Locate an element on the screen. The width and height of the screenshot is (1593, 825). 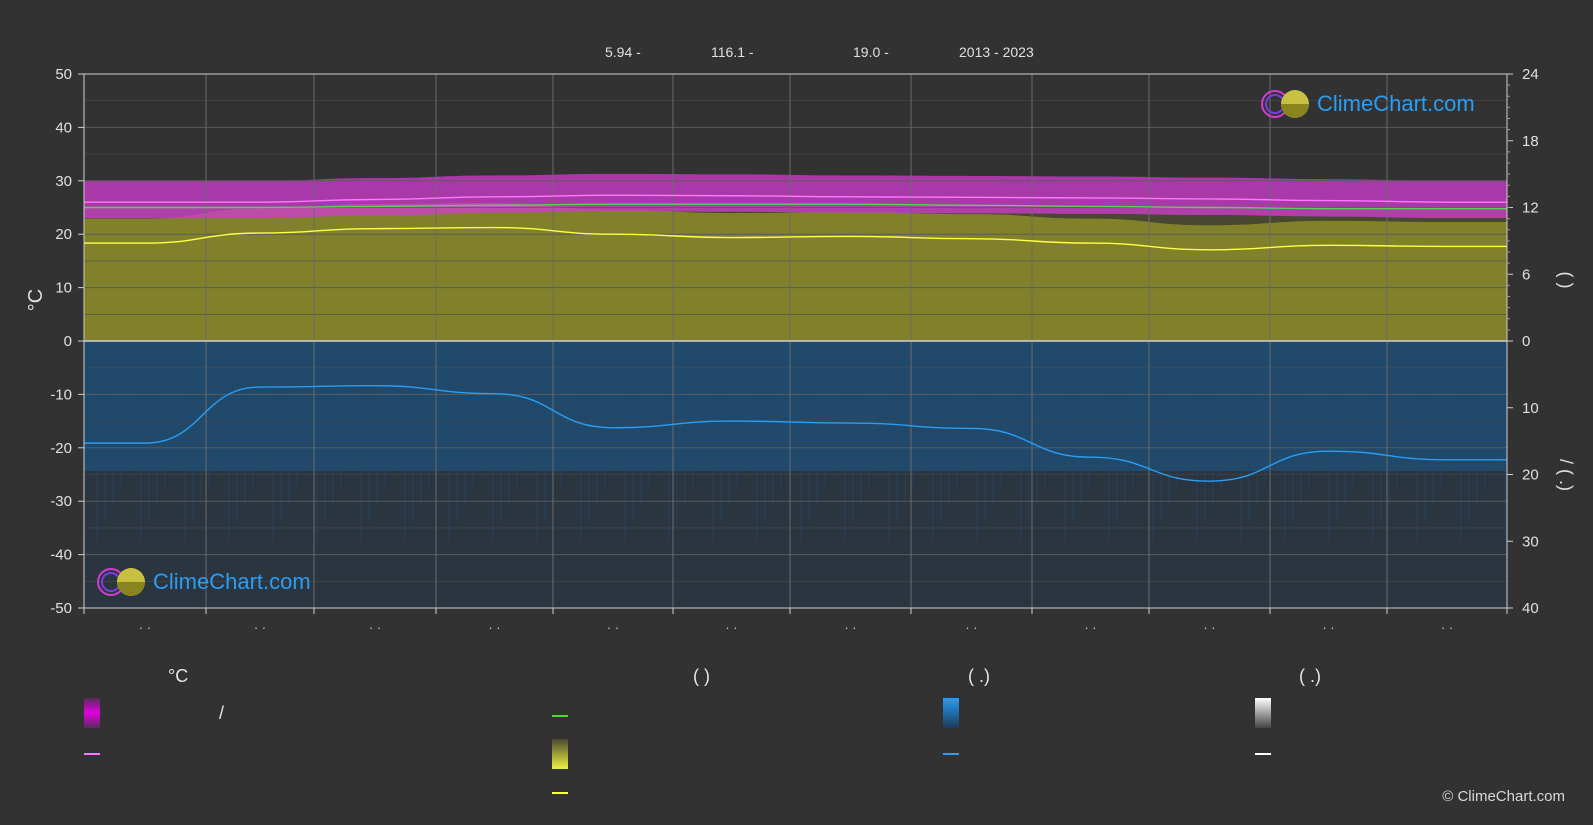
right-top-tick-label: 12 is located at coordinates (1530, 208).